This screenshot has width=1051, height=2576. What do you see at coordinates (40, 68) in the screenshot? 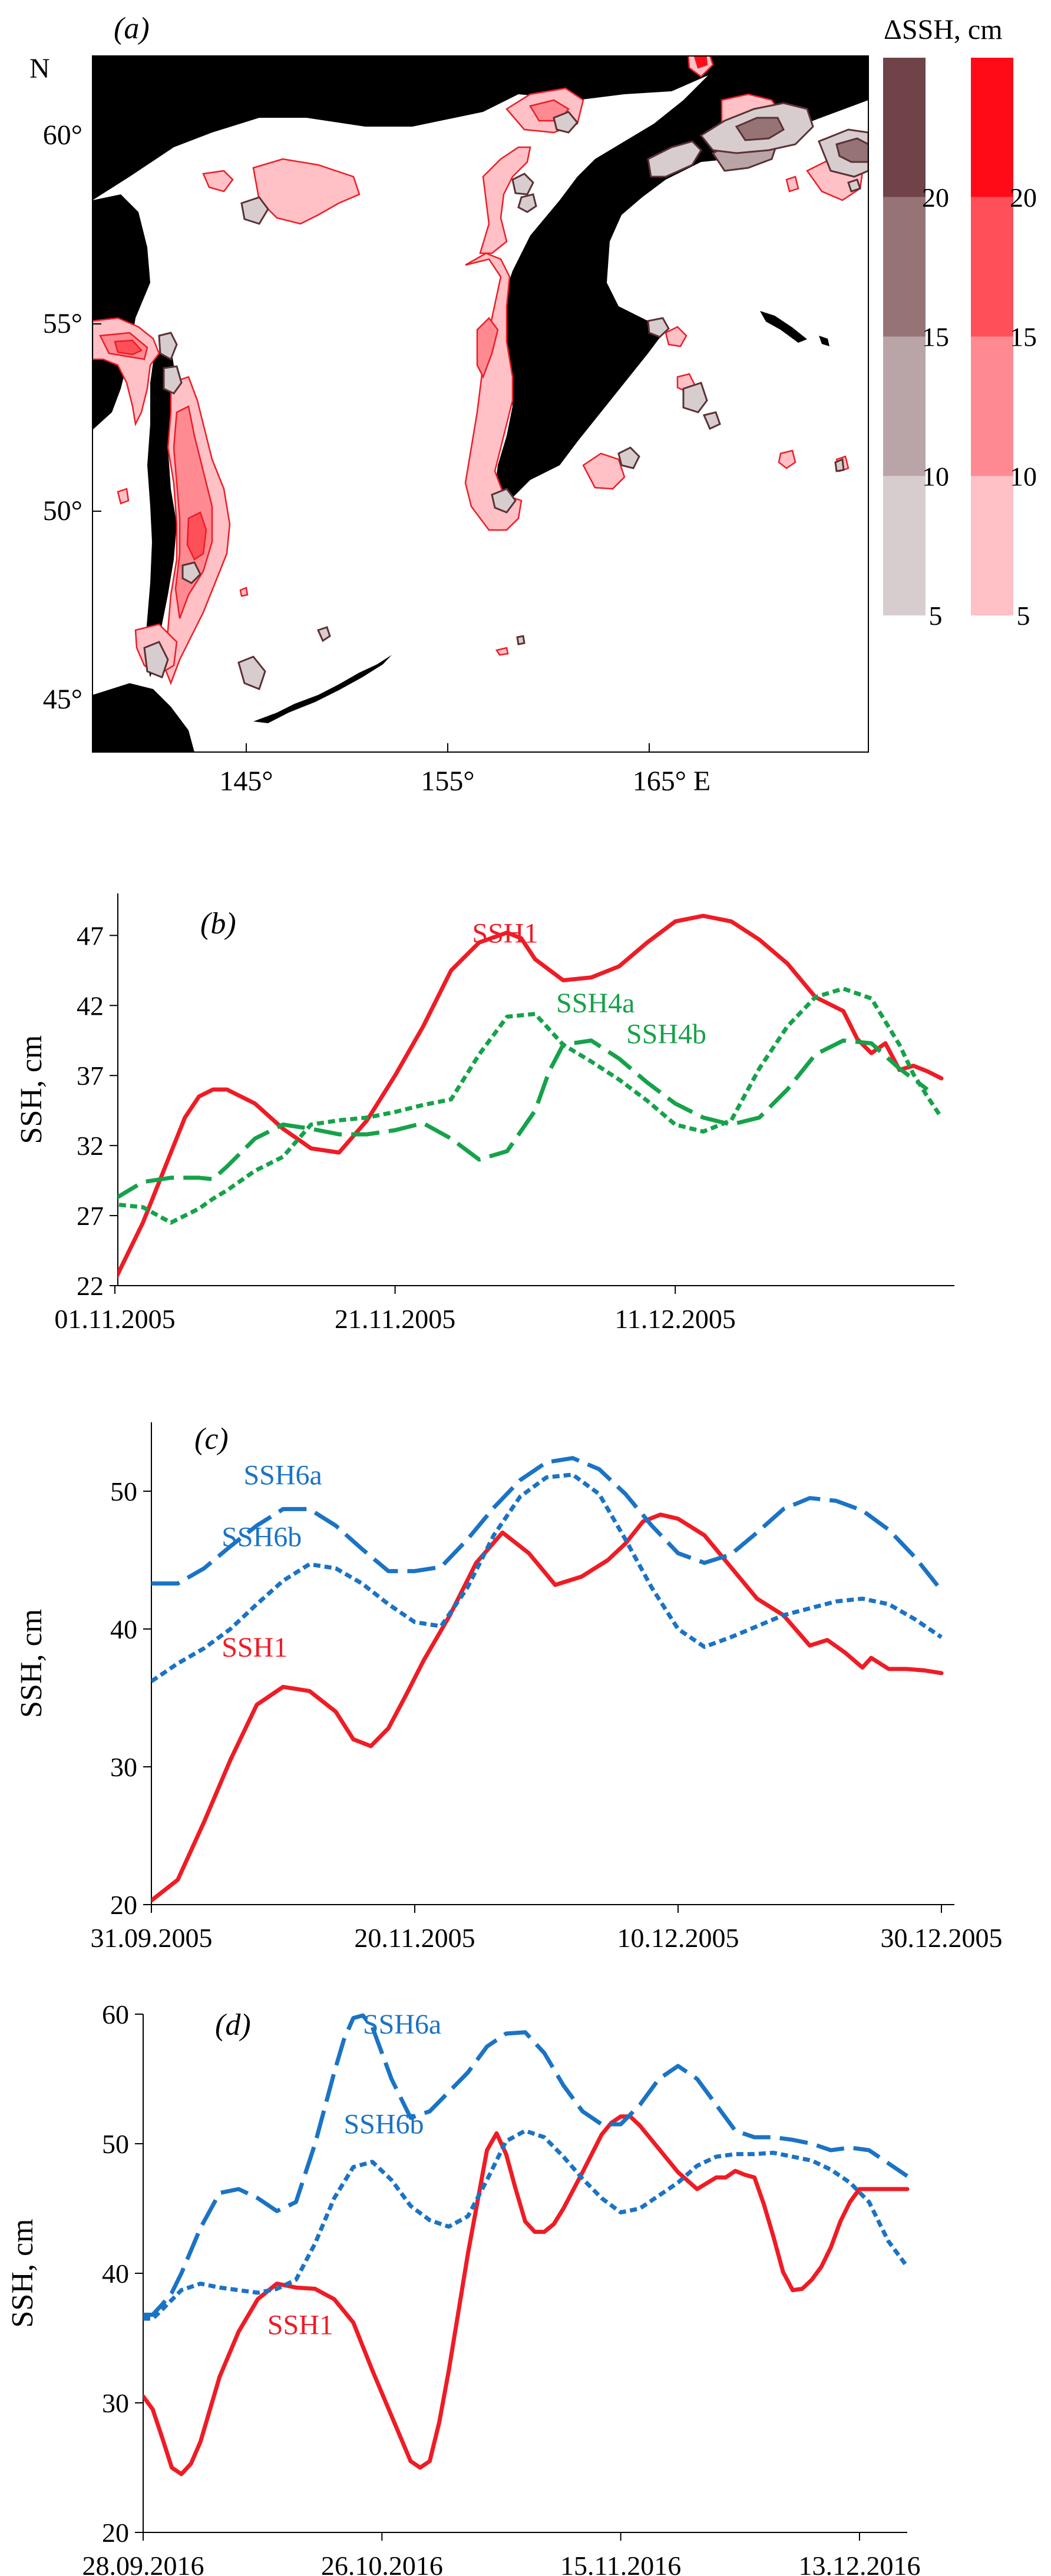
I see `north-label: N` at bounding box center [40, 68].